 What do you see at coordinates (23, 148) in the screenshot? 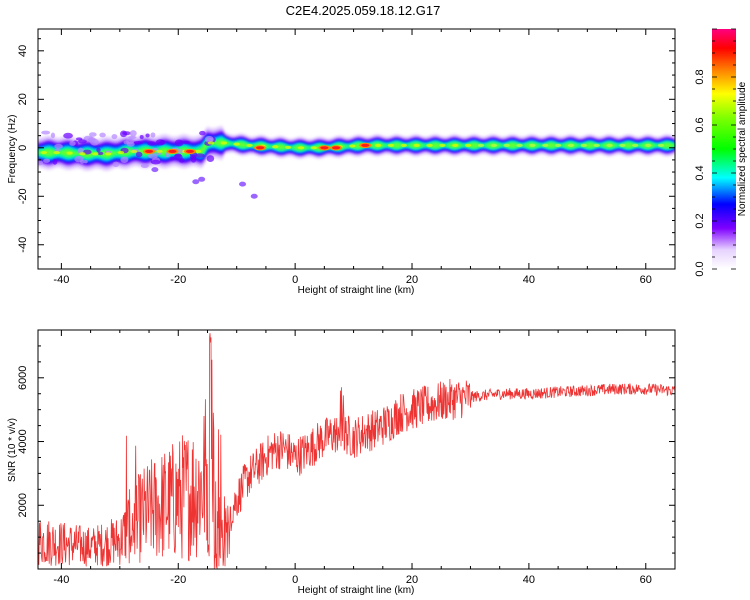
I see `y-tick-label: 0` at bounding box center [23, 148].